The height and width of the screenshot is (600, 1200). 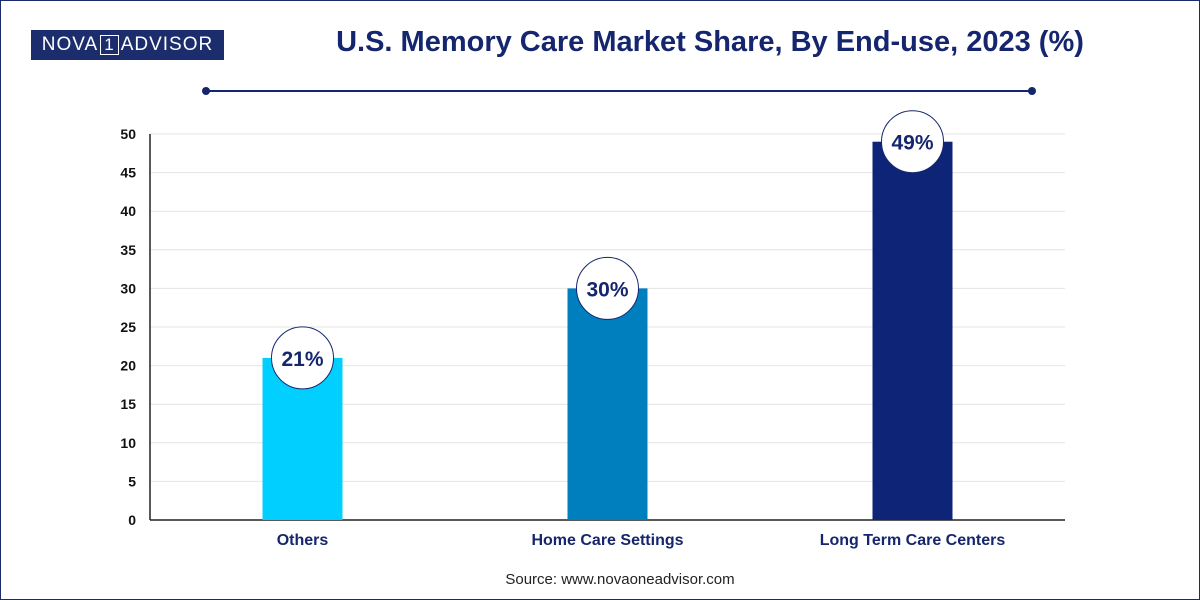 I want to click on x-category-label-long-term-care-centers: Long Term Care Centers, so click(x=913, y=540).